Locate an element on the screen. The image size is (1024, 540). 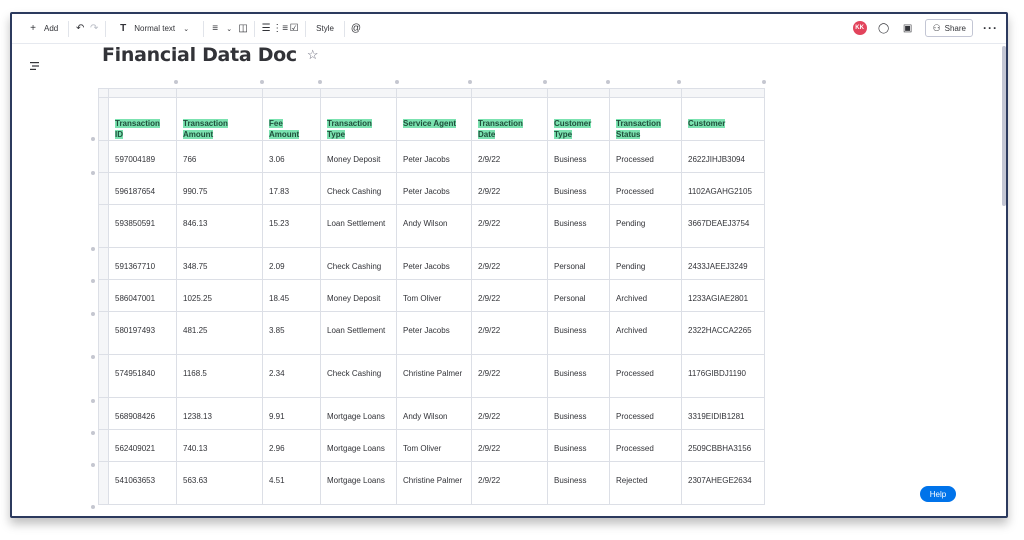
share-button: ⚇ Share is located at coordinates (948, 28).